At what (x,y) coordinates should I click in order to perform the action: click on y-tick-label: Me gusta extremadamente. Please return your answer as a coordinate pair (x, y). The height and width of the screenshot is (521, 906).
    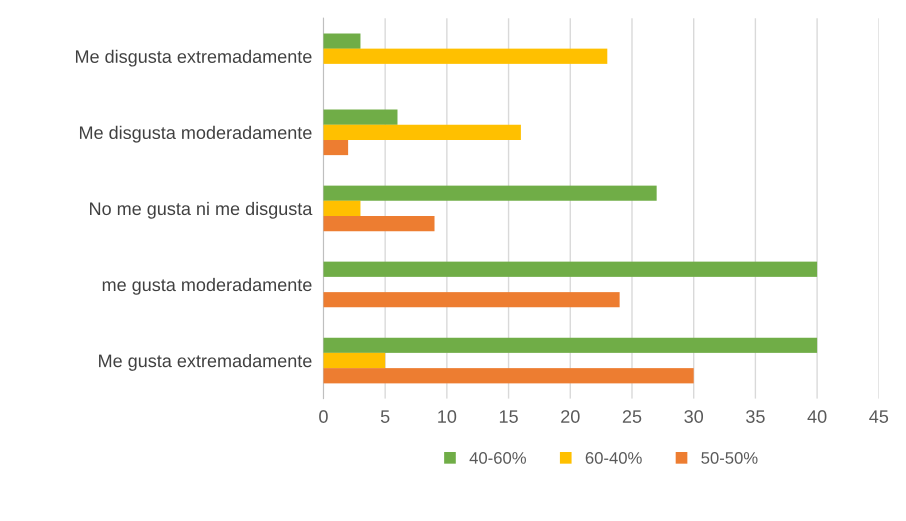
    Looking at the image, I should click on (205, 362).